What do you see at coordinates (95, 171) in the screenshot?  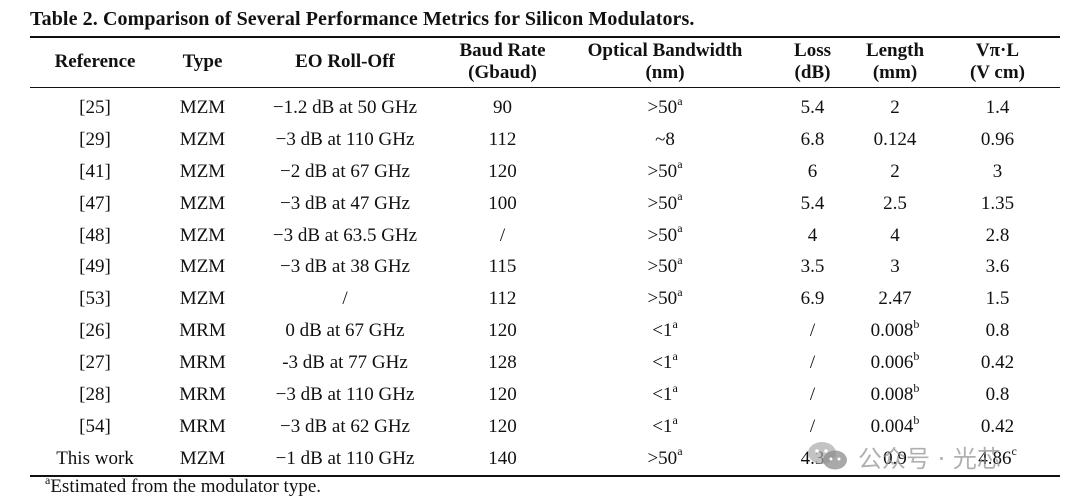 I see `reference-cell-value: [41]` at bounding box center [95, 171].